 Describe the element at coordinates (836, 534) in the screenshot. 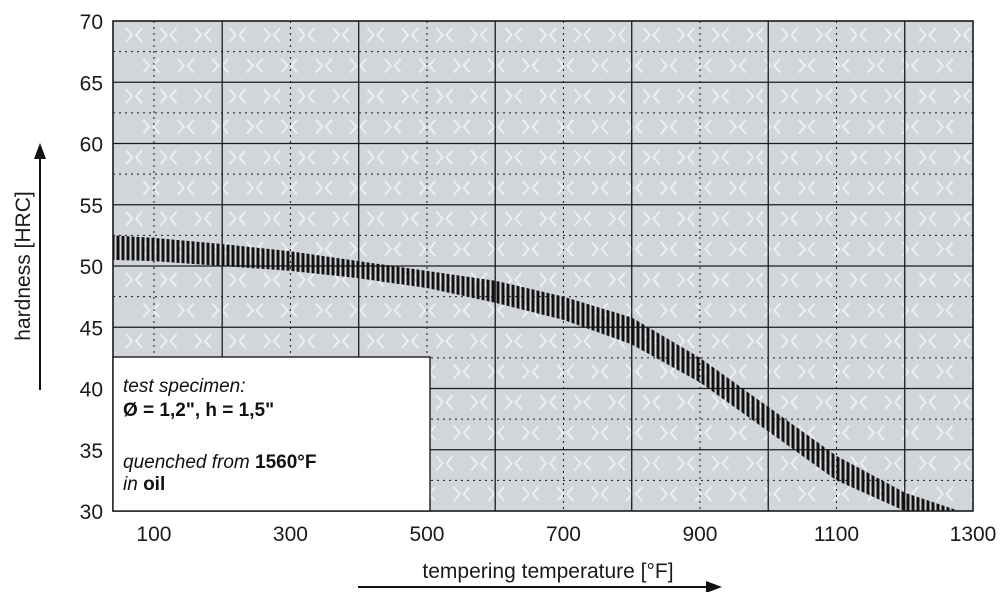

I see `x-tick-label: 1100` at that location.